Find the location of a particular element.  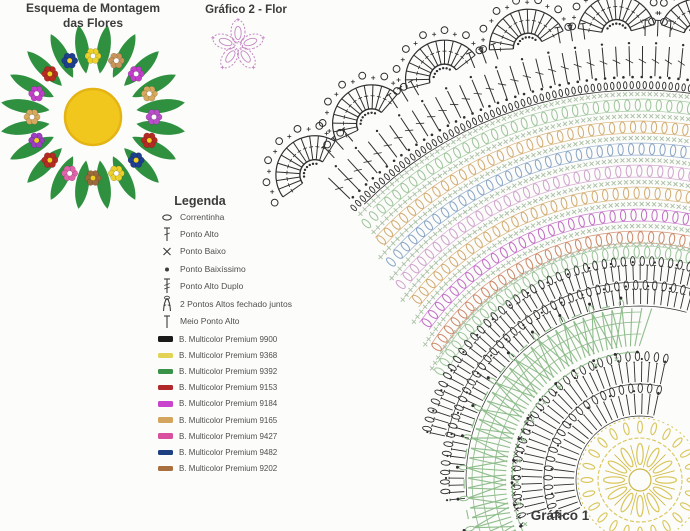

slst-stitch-icon is located at coordinates (167, 269).